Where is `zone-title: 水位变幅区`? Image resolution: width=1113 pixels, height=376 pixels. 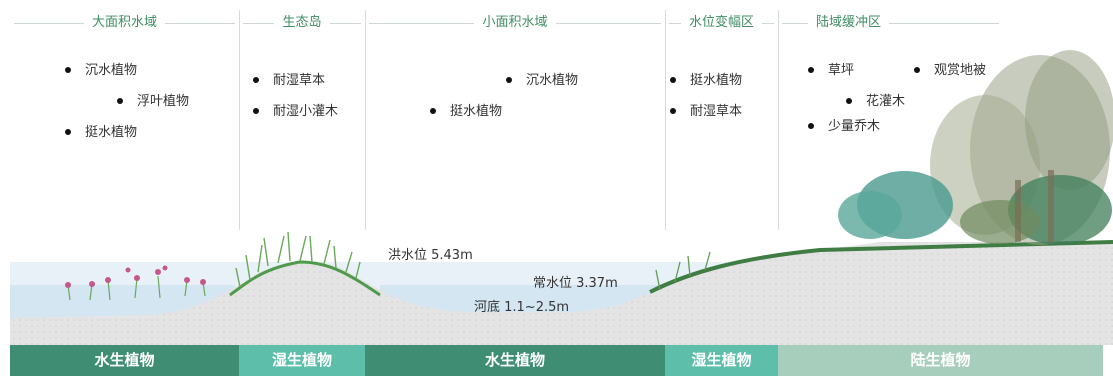
zone-title: 水位变幅区 is located at coordinates (721, 23).